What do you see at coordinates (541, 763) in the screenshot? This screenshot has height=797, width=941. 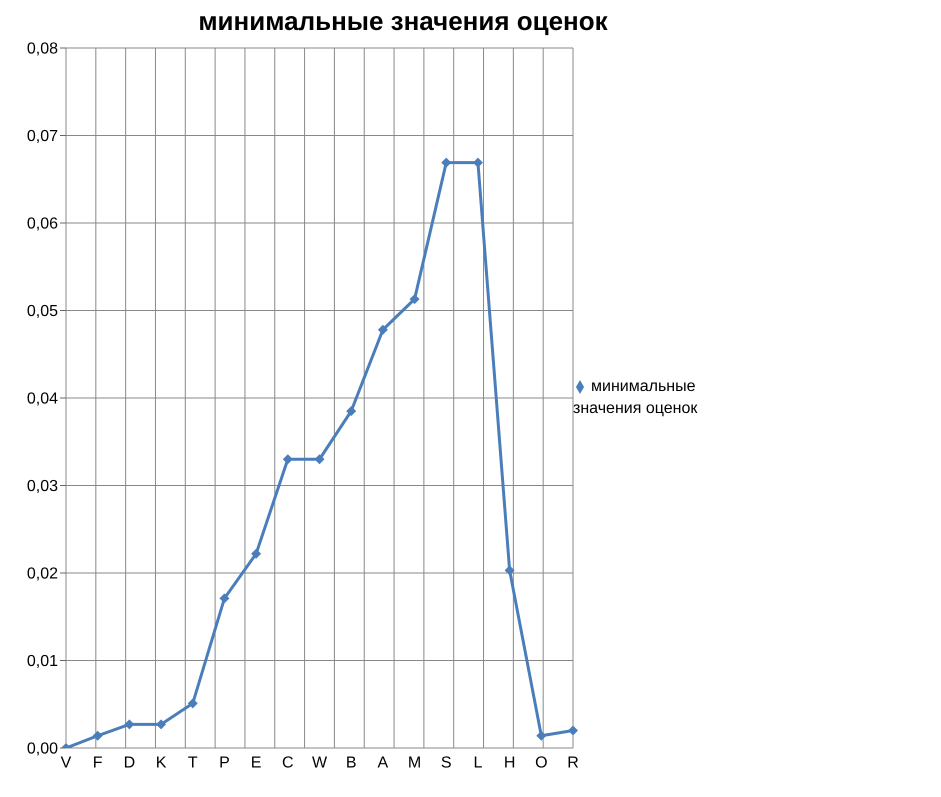 I see `x-tick-label: O` at bounding box center [541, 763].